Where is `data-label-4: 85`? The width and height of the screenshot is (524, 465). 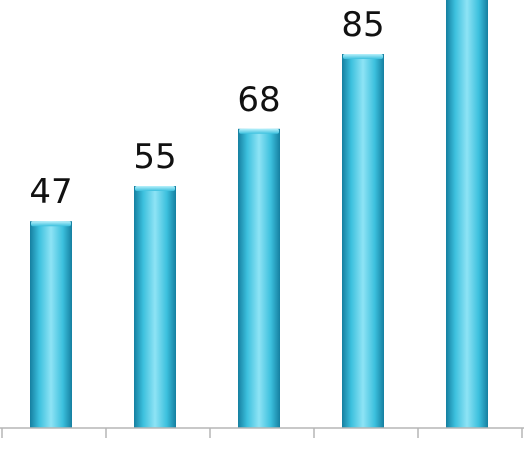
data-label-4: 85 is located at coordinates (362, 25).